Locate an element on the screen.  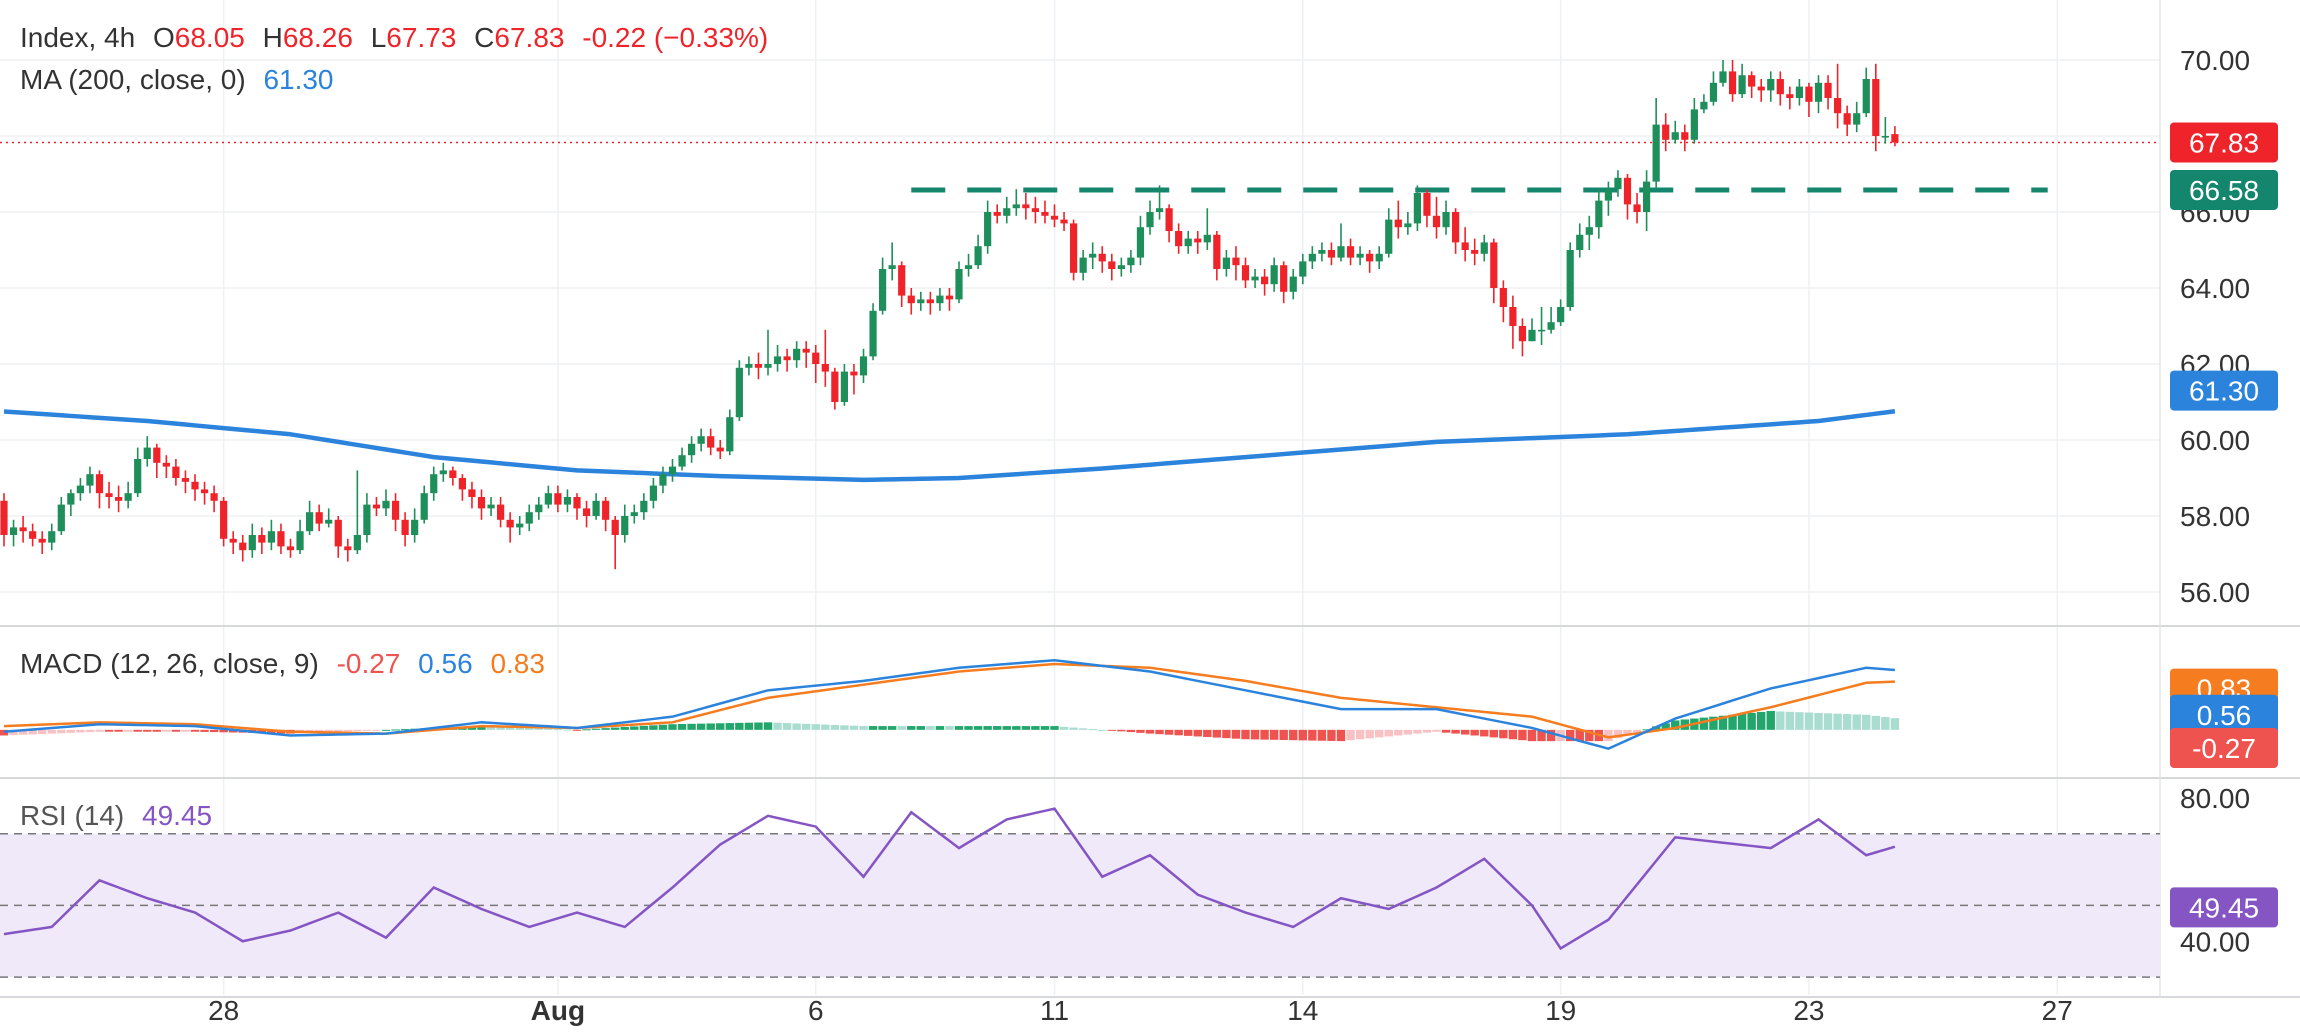
price-tick-label: 70.00 is located at coordinates (2215, 60).